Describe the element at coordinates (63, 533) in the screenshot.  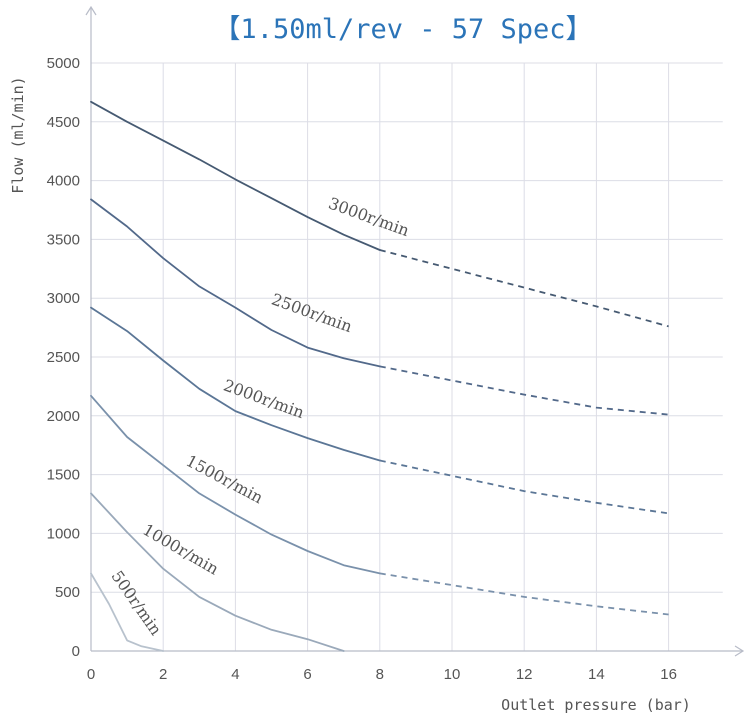
I see `y-tick-label: 1000` at that location.